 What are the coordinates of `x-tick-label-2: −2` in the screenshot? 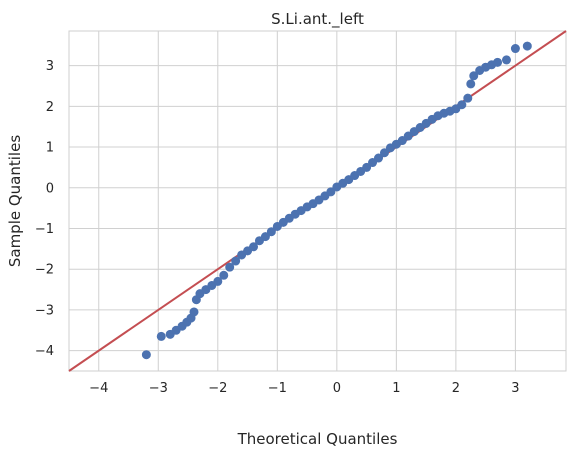 It's located at (217, 388).